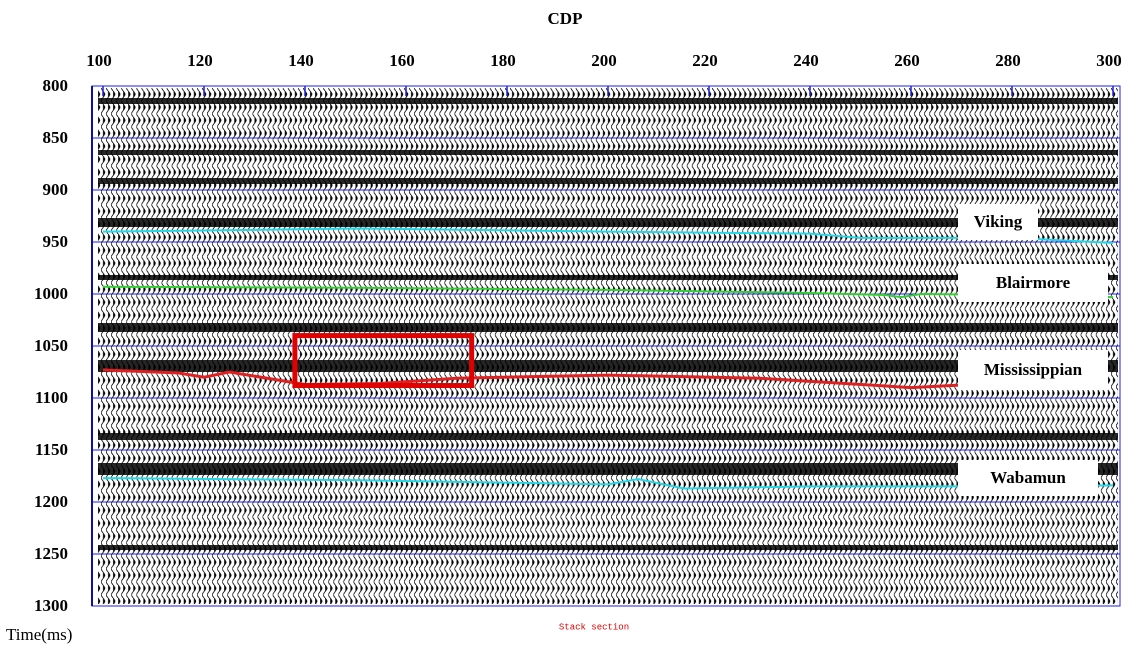 The image size is (1130, 652). Describe the element at coordinates (806, 60) in the screenshot. I see `x-tick-label: 240` at that location.